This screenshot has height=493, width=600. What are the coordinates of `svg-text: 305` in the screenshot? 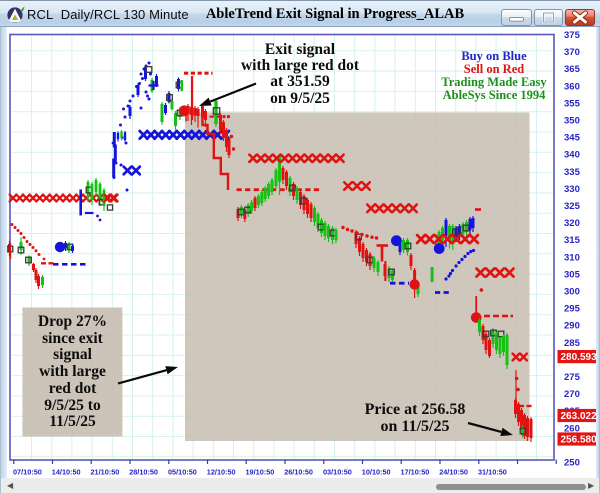 It's located at (572, 274).